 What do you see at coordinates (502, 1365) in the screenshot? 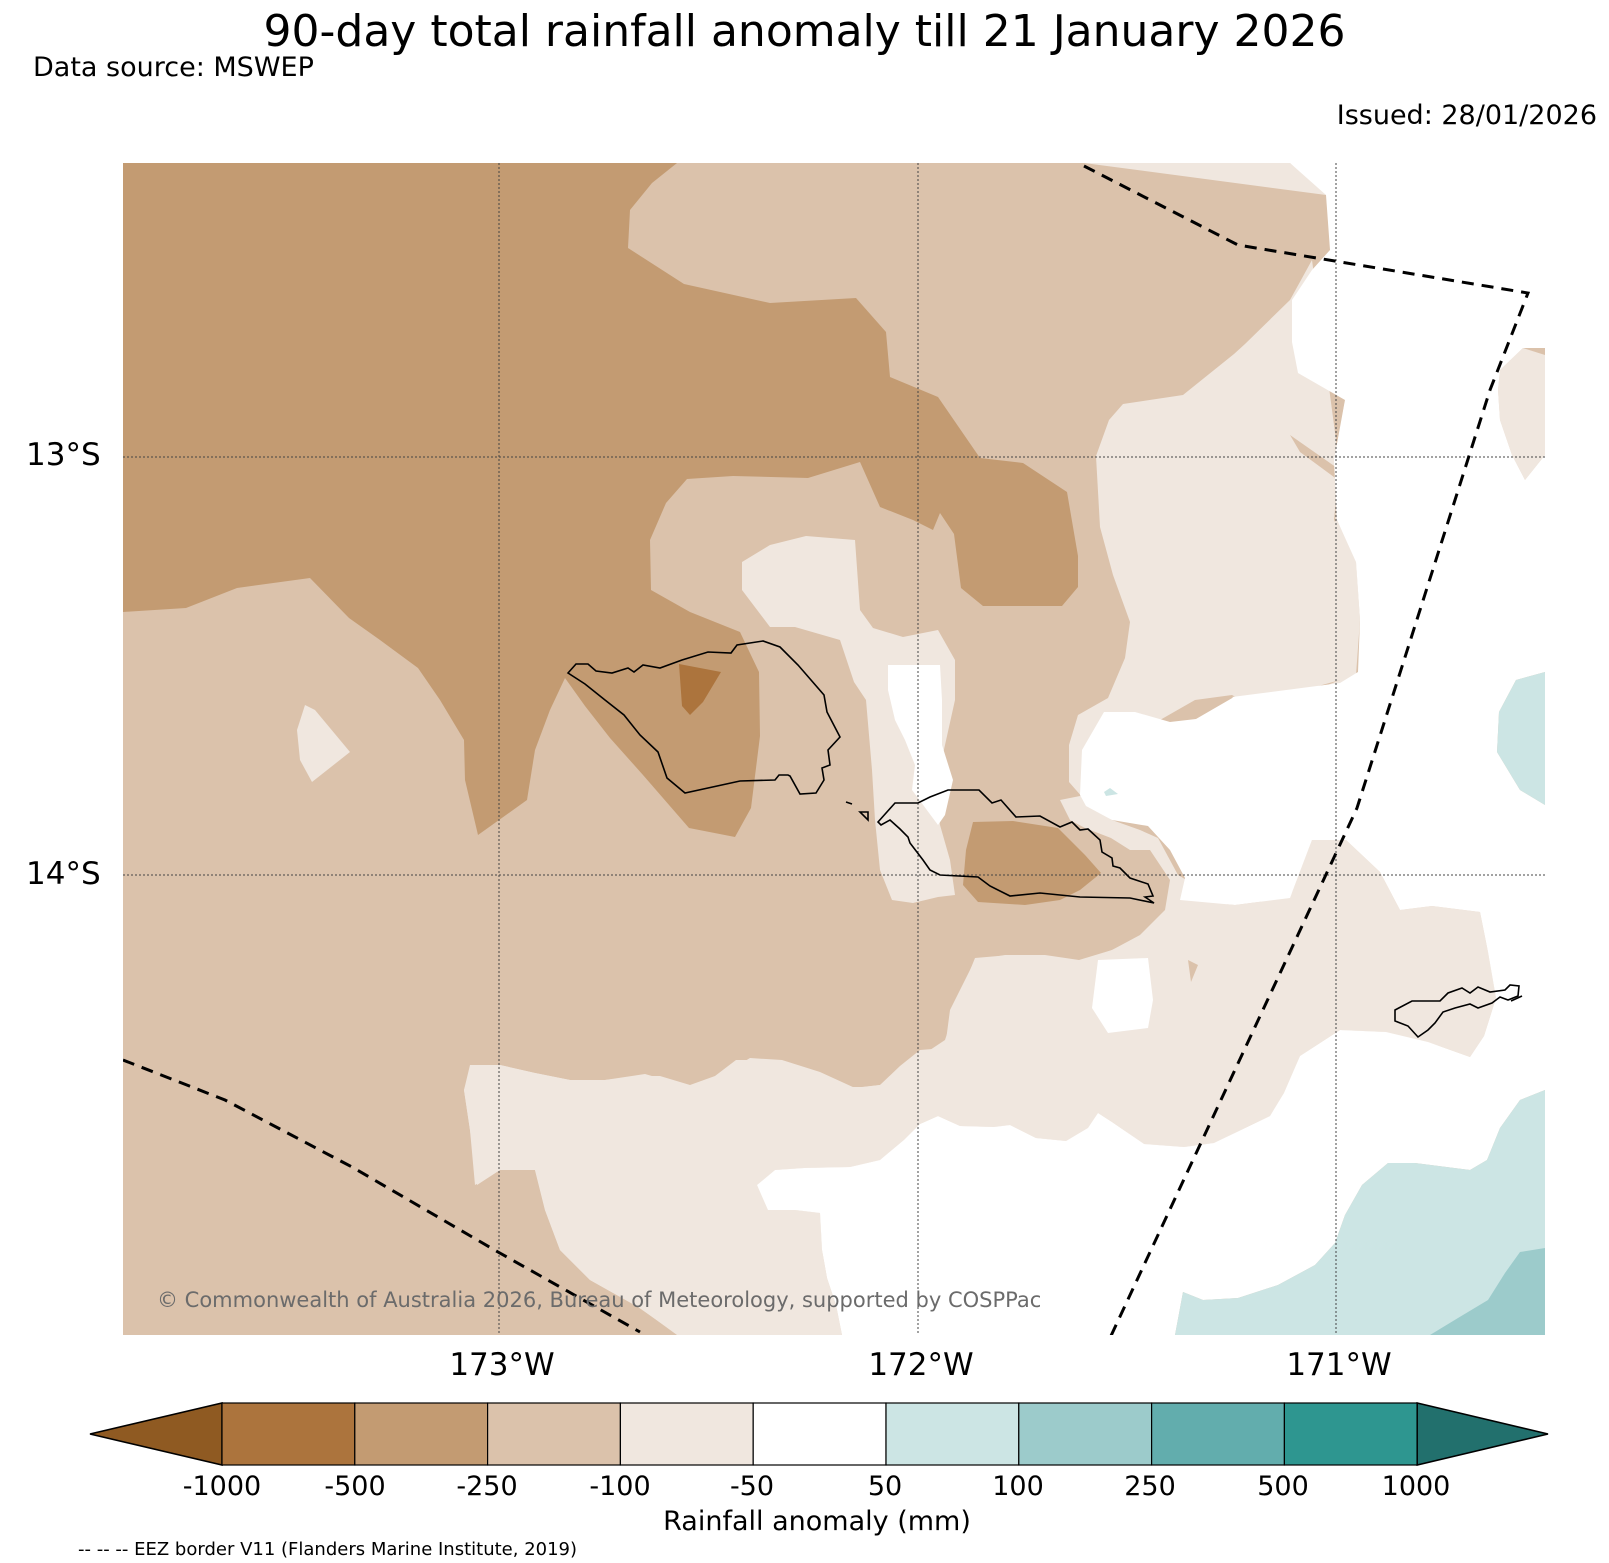
I see `longitude-label-173w: 173°W` at bounding box center [502, 1365].